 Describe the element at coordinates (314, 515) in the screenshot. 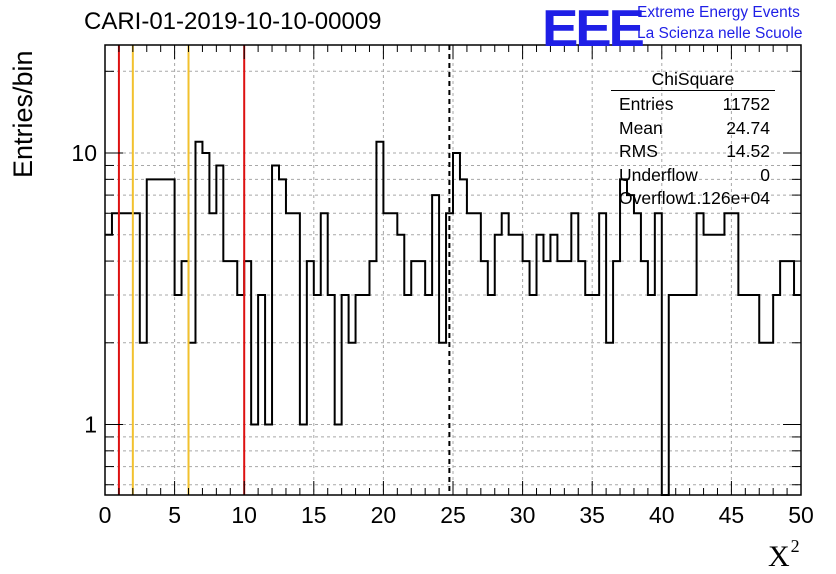

I see `x-tick-label: 15` at that location.